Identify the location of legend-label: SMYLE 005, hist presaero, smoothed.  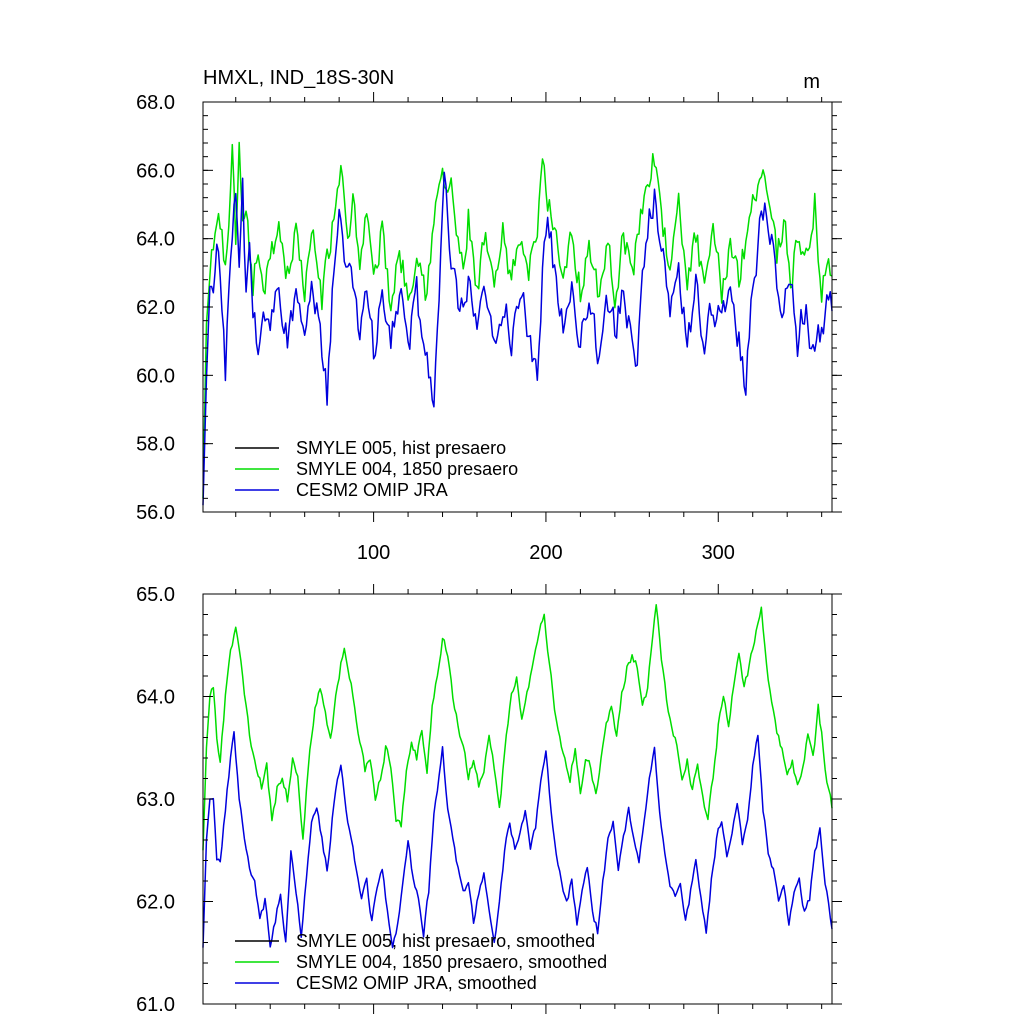
(445, 941).